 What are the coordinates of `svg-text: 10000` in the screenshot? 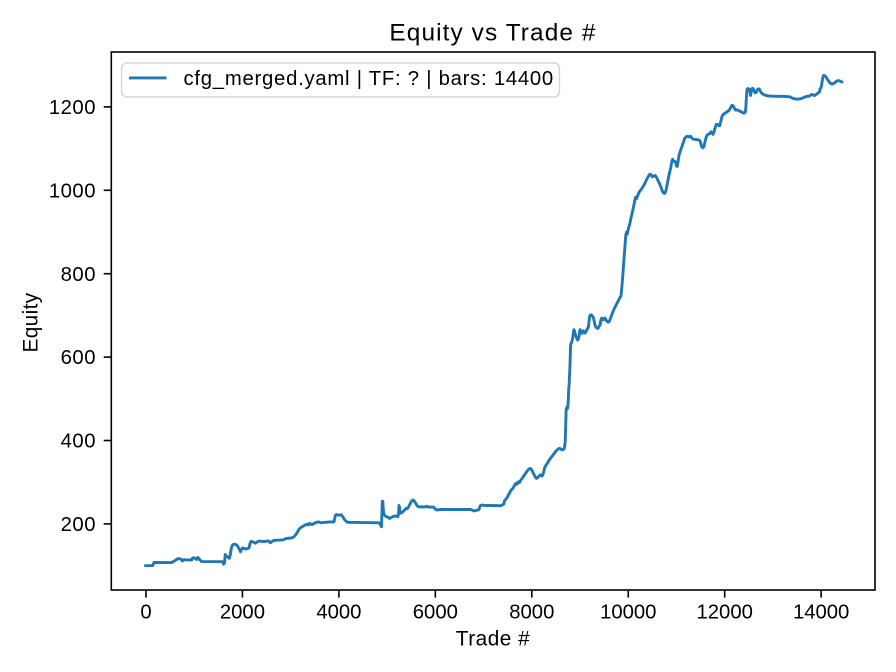 It's located at (628, 613).